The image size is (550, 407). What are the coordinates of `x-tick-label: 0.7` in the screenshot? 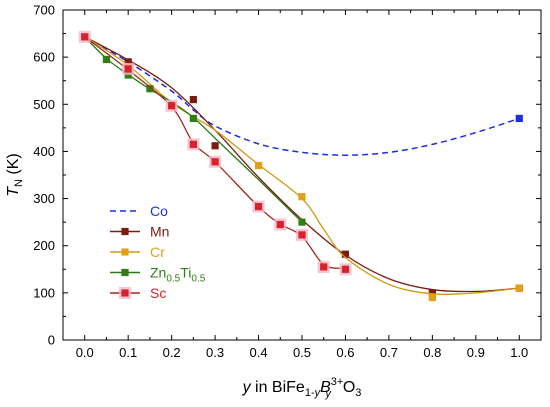 It's located at (389, 352).